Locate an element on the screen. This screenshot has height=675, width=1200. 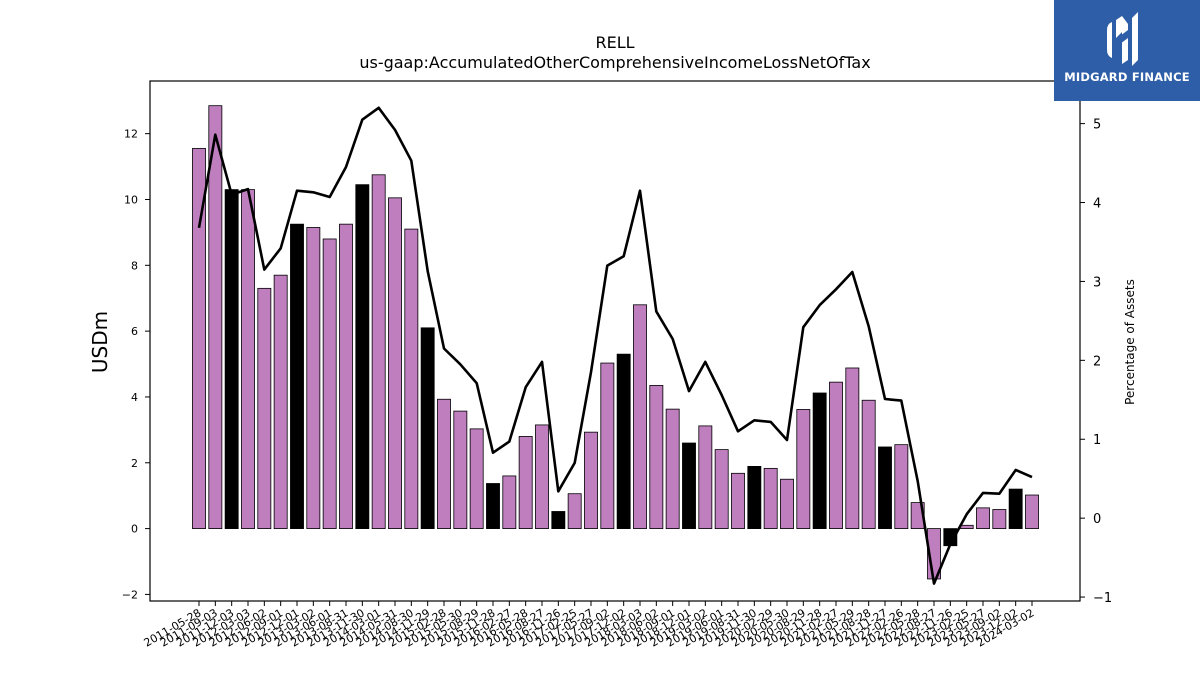
y-tick-label: 6 is located at coordinates (134, 331).